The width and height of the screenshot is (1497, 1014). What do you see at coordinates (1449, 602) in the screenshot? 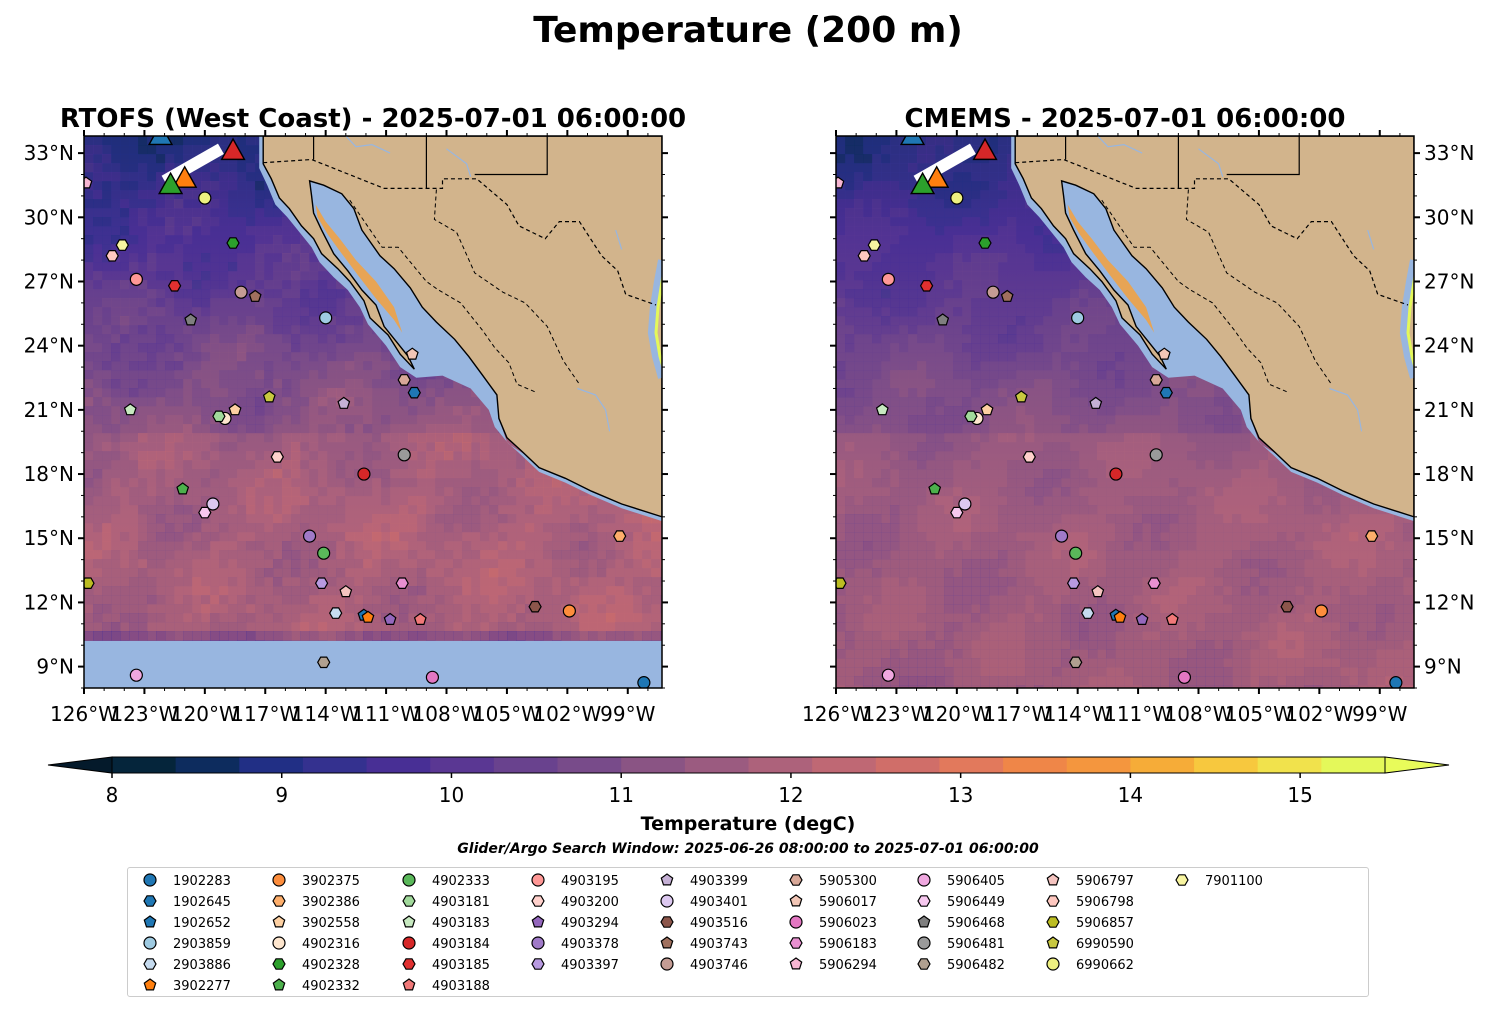
I see `y-tick-label: 12°N` at bounding box center [1449, 602].